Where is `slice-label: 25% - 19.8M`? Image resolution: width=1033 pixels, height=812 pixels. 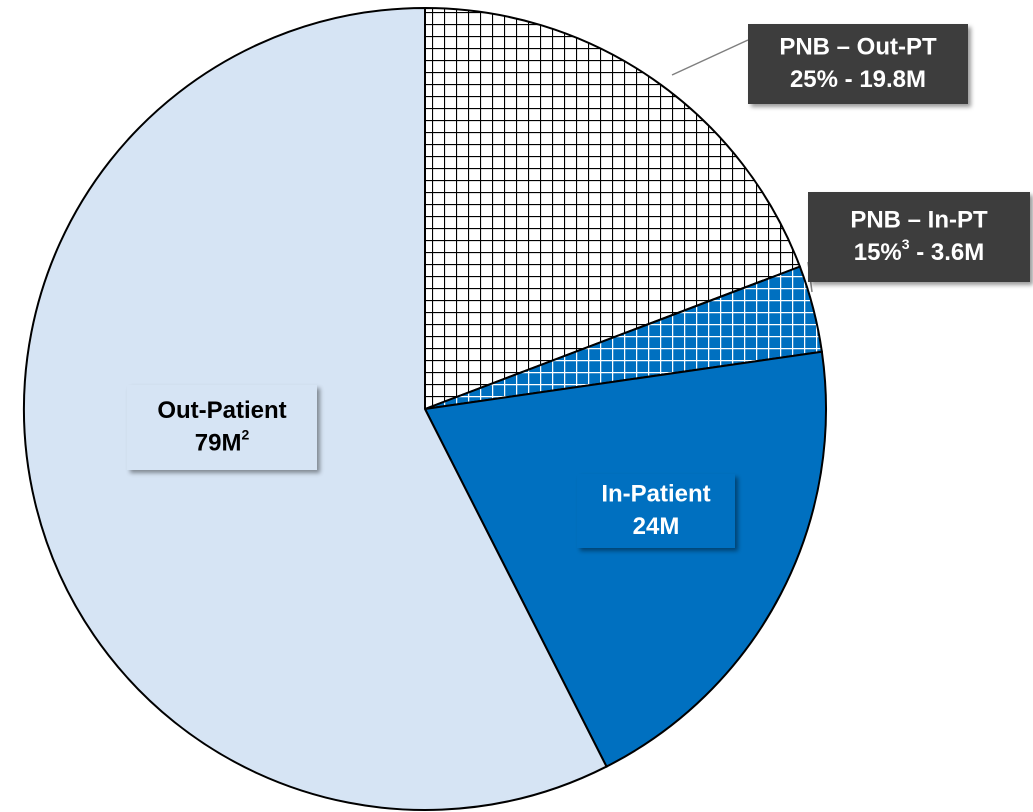 slice-label: 25% - 19.8M is located at coordinates (858, 79).